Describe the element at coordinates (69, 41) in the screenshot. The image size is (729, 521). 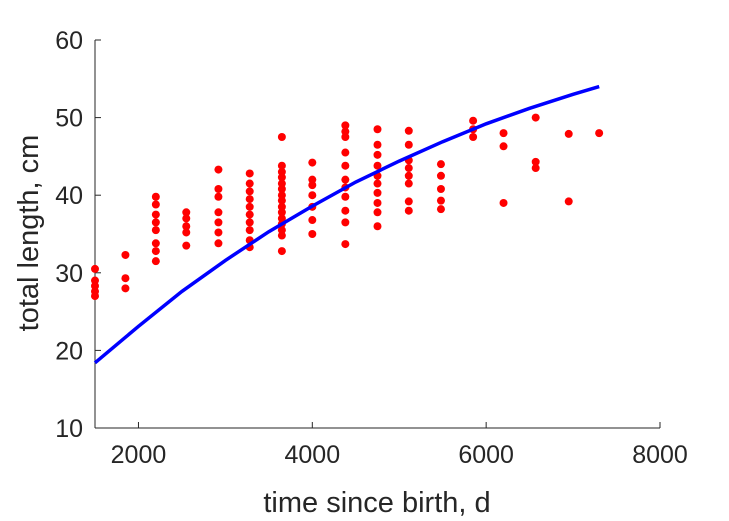
I see `y-tick-label: 60` at that location.